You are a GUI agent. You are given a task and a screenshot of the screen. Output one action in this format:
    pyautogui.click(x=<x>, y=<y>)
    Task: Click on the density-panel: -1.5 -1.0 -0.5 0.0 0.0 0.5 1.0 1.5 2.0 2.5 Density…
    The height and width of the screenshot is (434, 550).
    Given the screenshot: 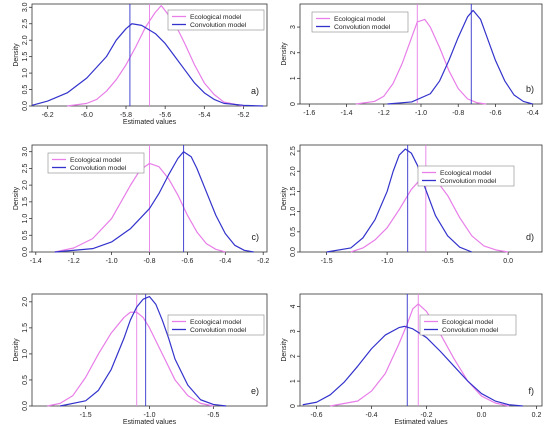 What is the action you would take?
    pyautogui.click(x=412, y=204)
    